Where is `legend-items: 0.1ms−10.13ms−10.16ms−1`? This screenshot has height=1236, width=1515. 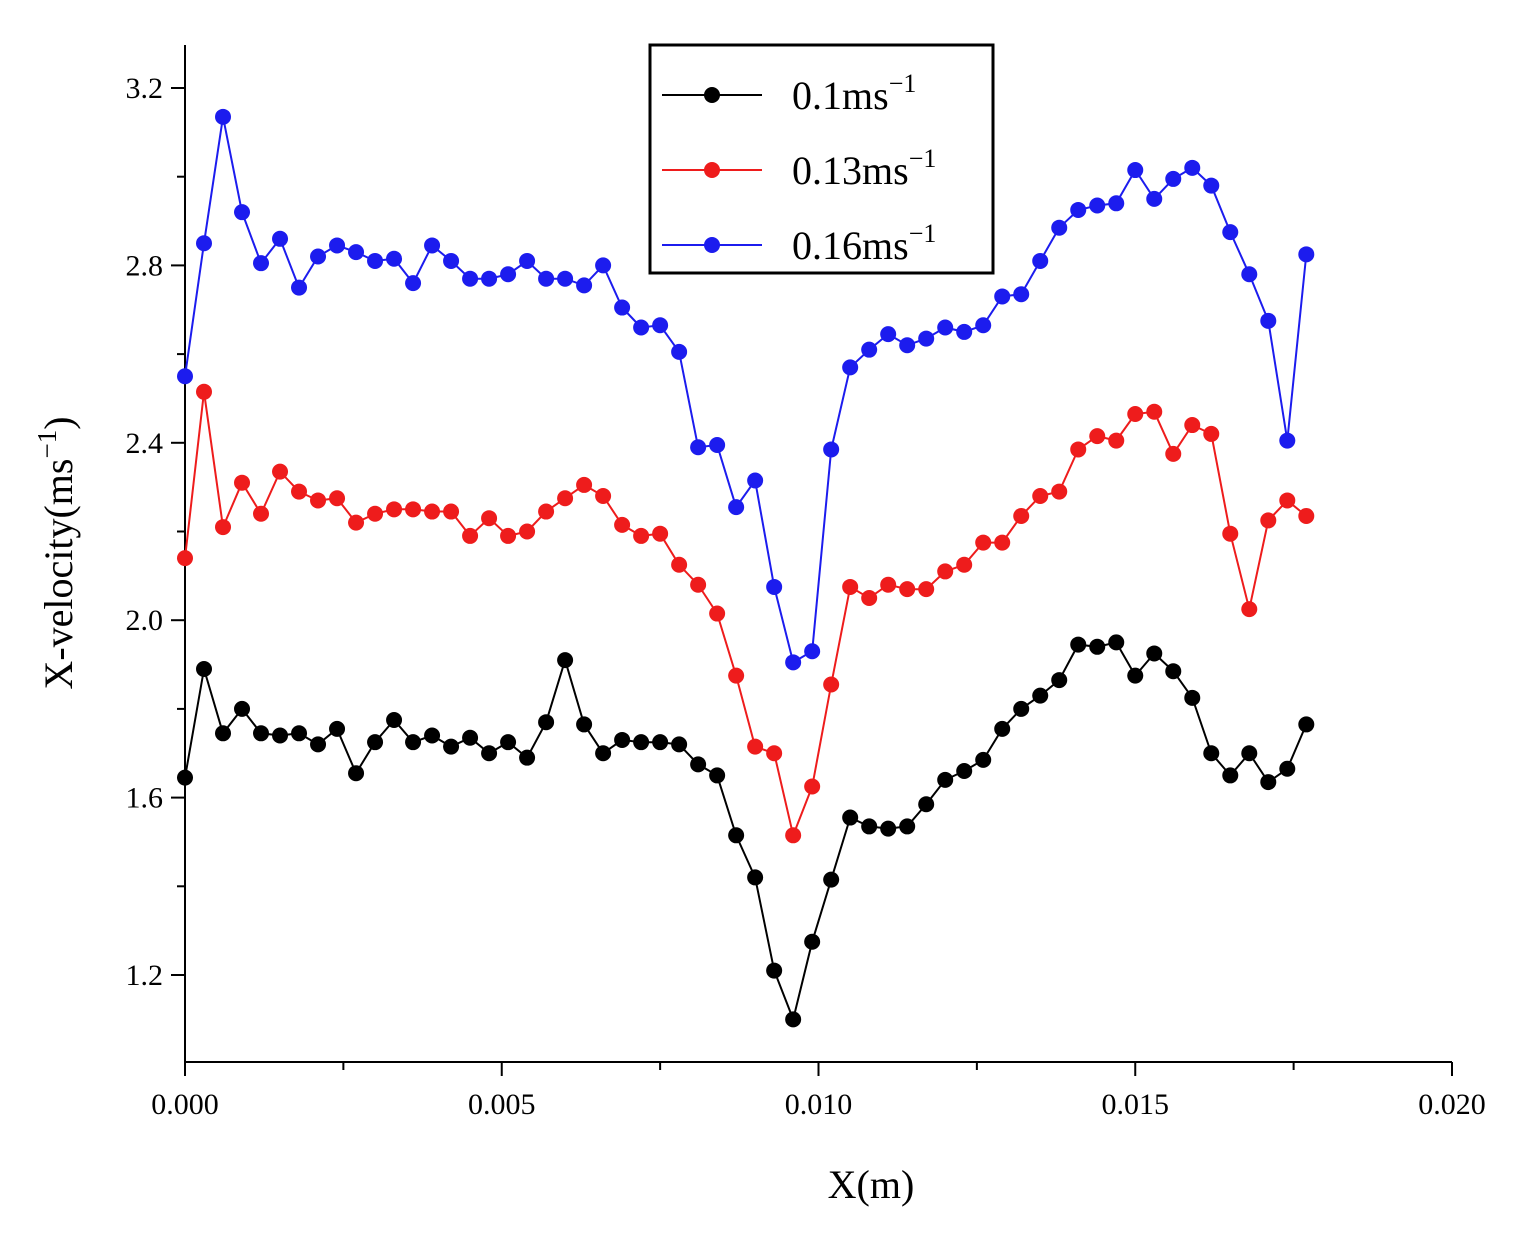
legend-items: 0.1ms−10.13ms−10.16ms−1 is located at coordinates (799, 168).